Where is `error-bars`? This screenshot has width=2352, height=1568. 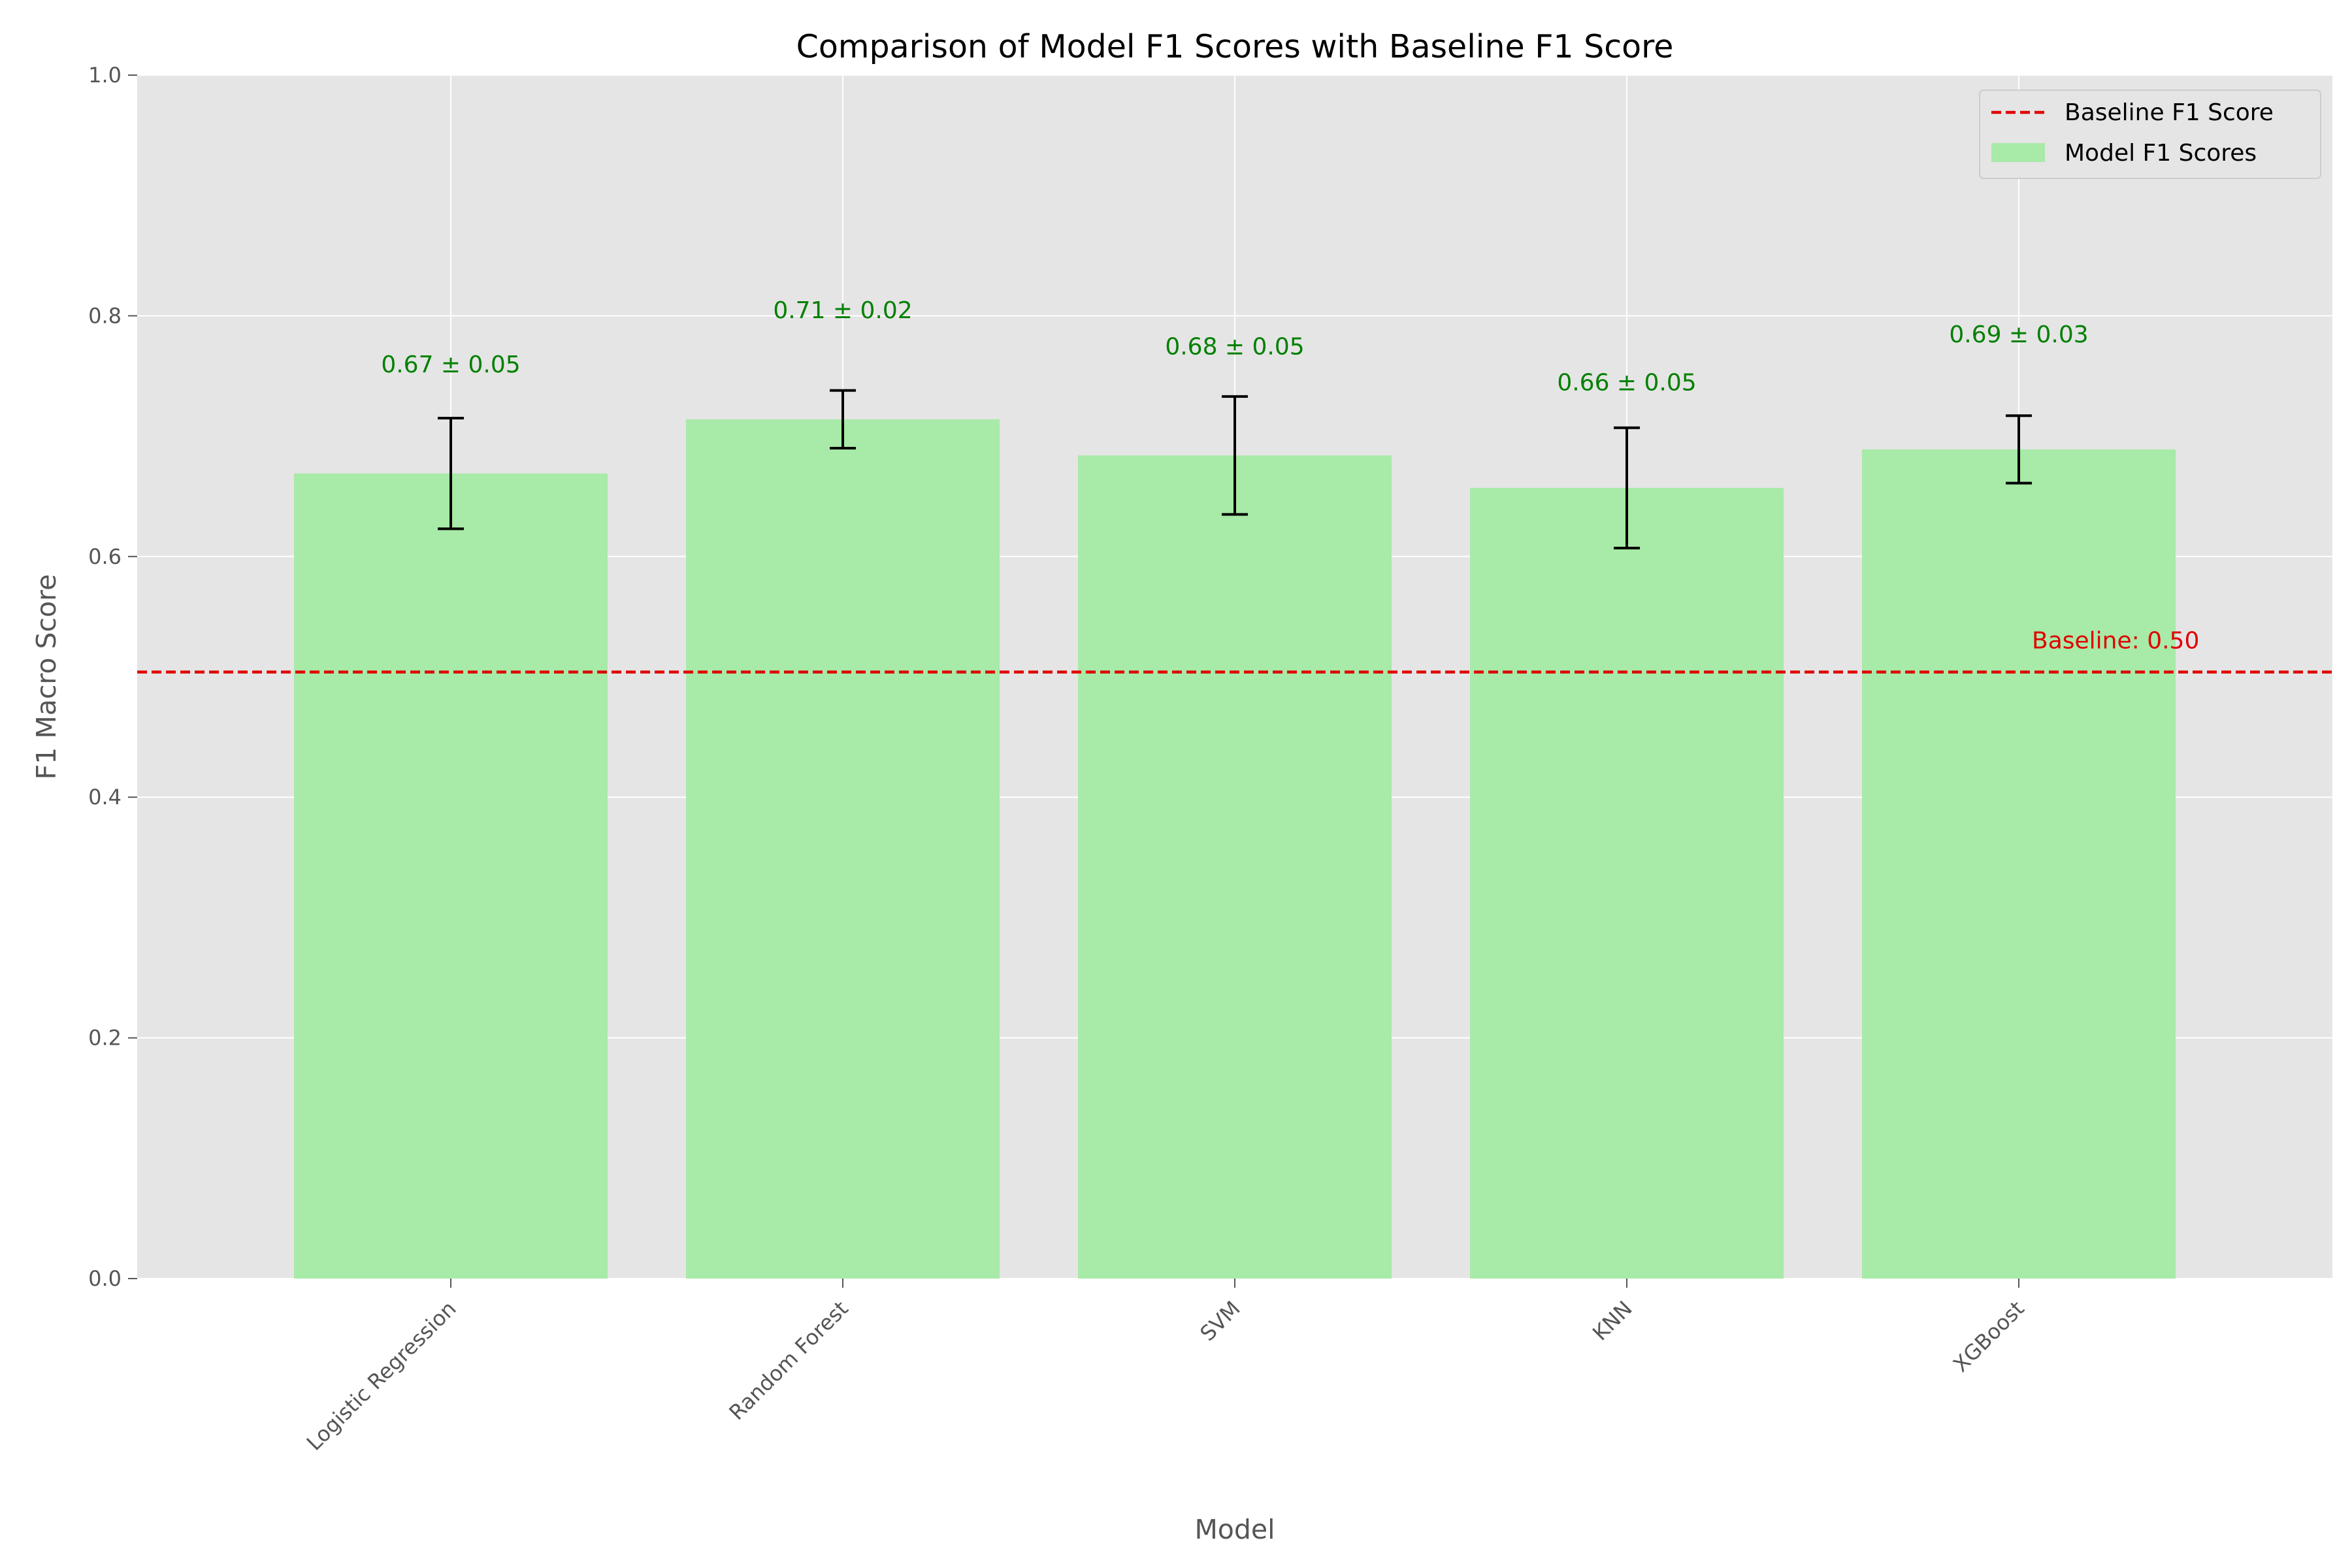 error-bars is located at coordinates (1235, 469).